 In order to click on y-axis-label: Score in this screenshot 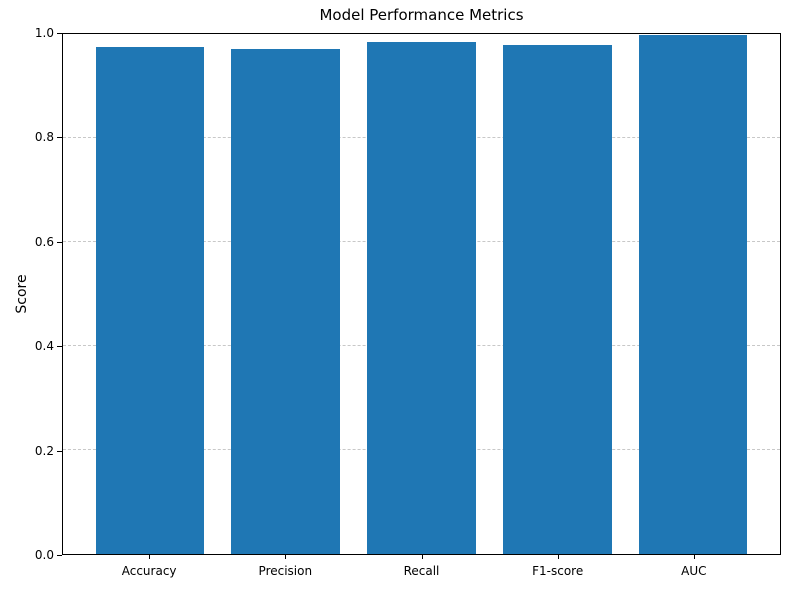, I will do `click(22, 294)`.